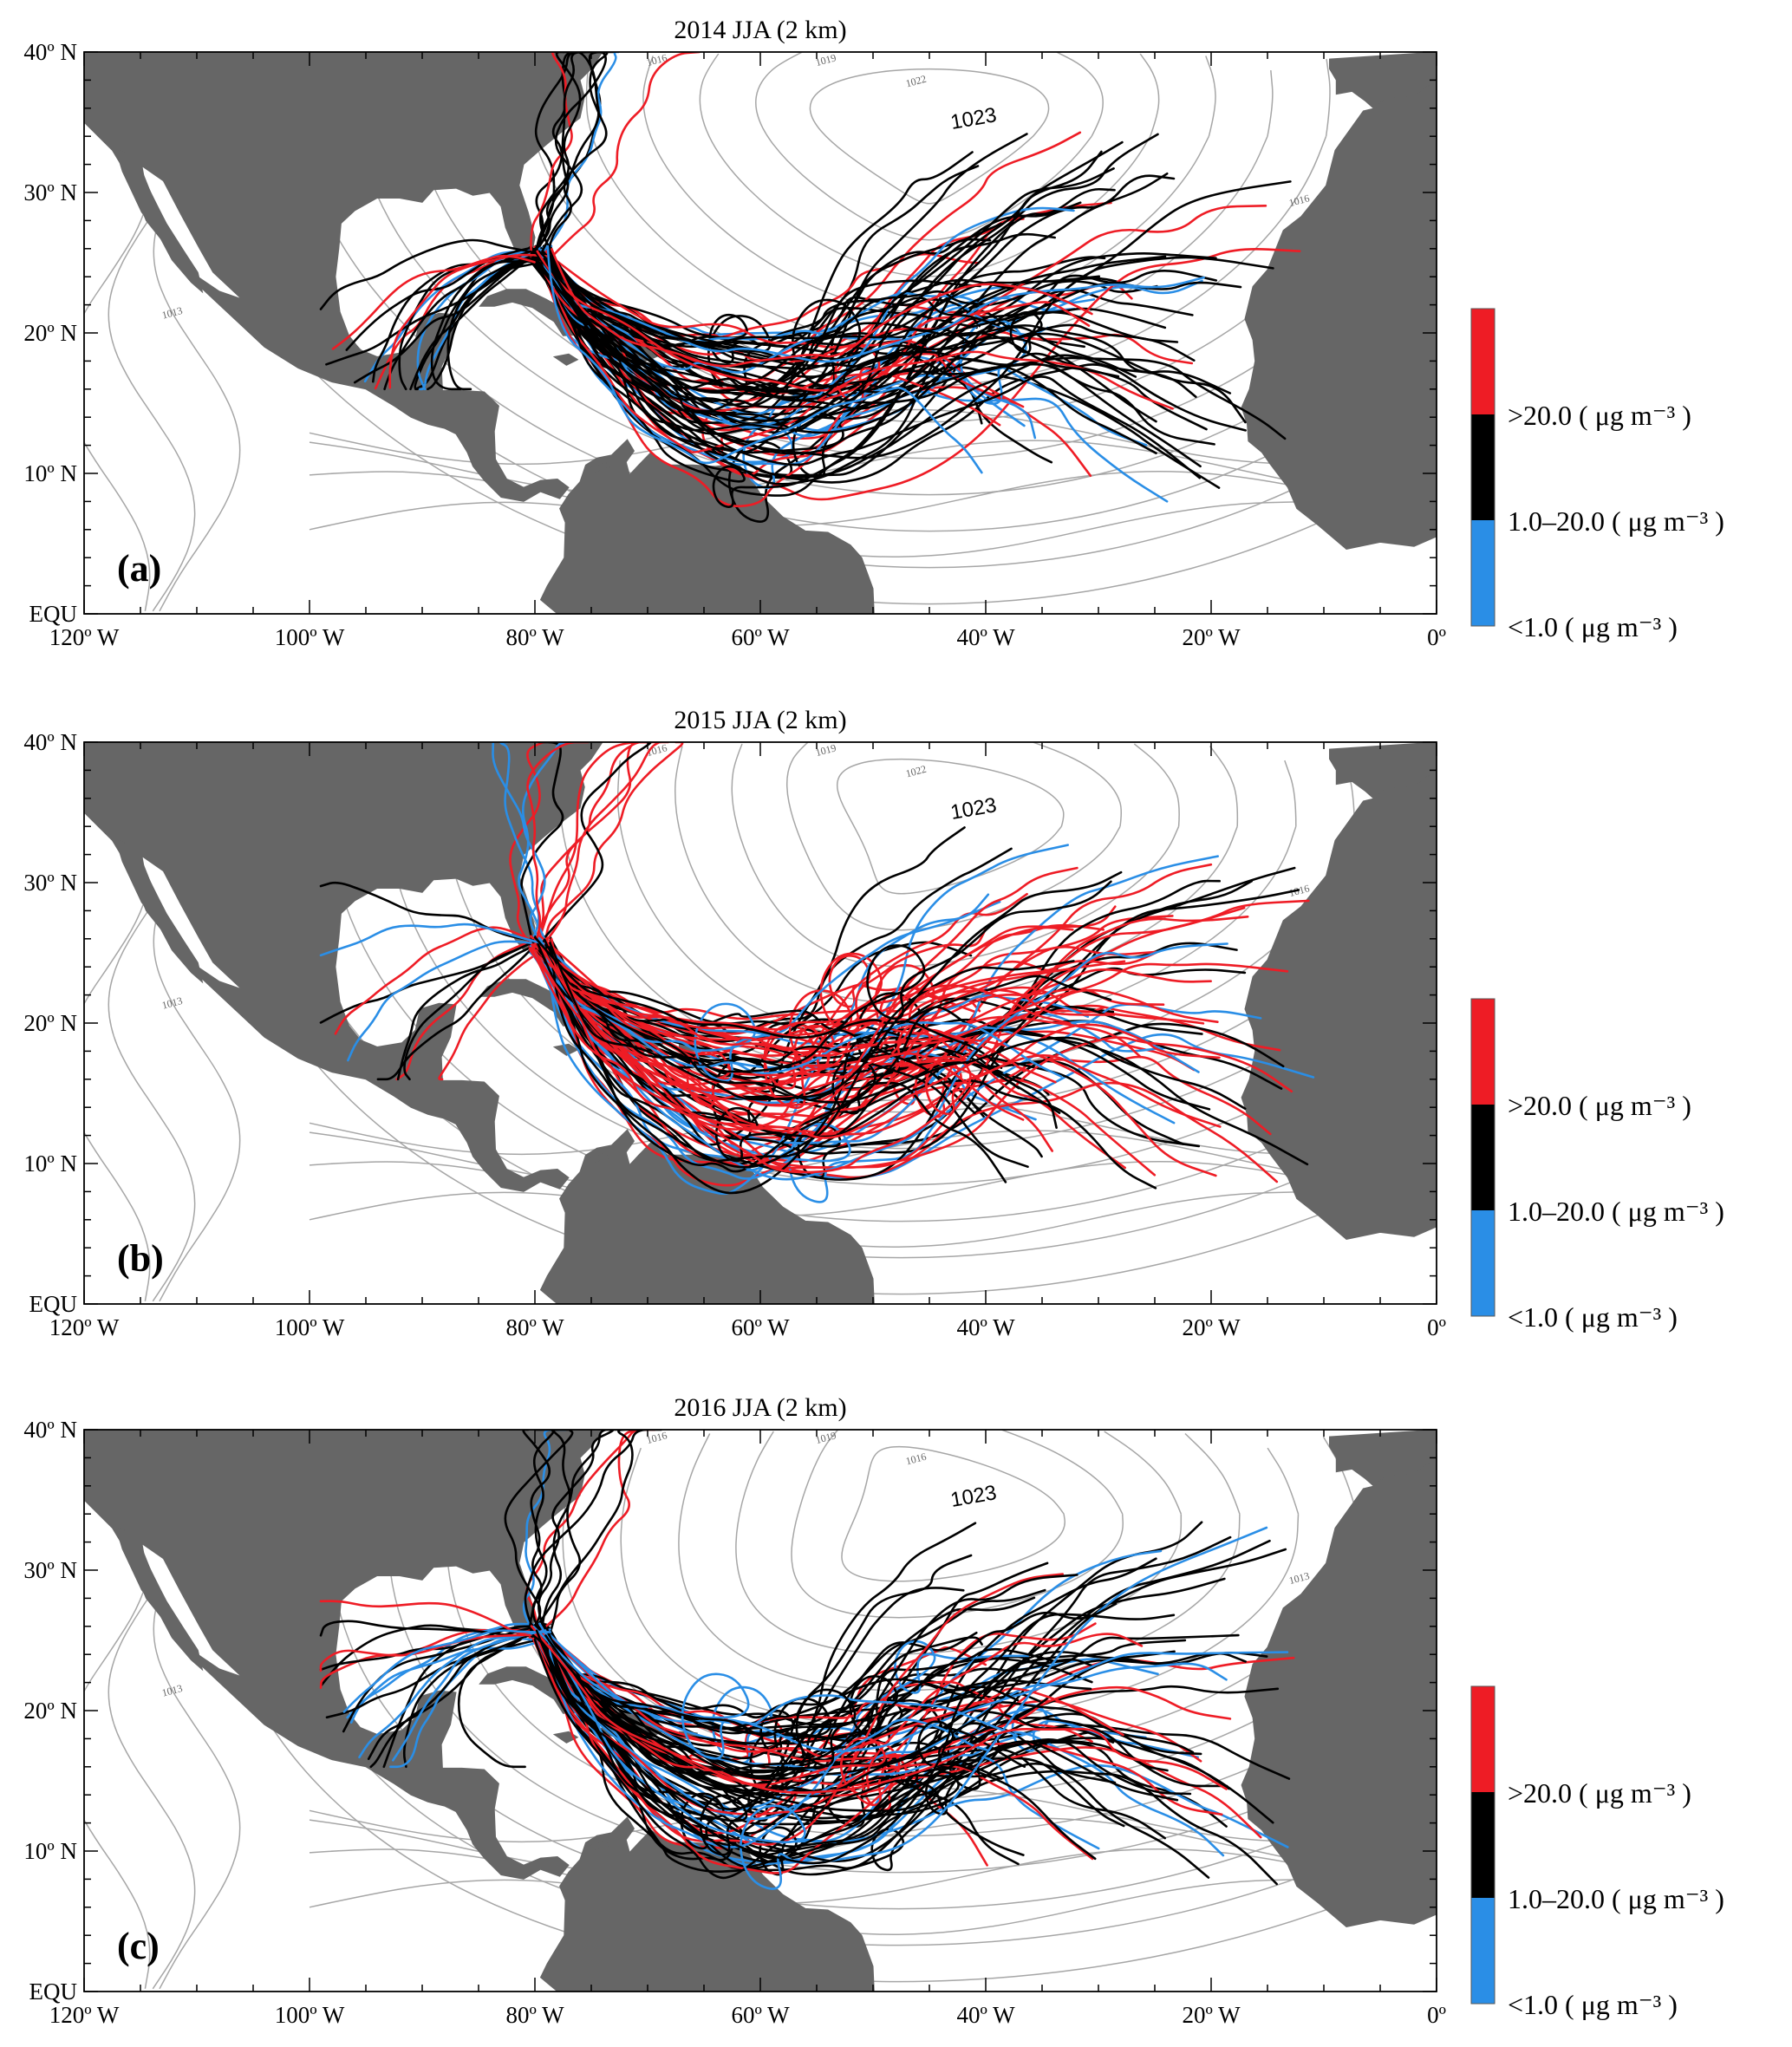 This screenshot has width=1792, height=2047. I want to click on panel-title: 2016 JJA (2 km), so click(760, 1407).